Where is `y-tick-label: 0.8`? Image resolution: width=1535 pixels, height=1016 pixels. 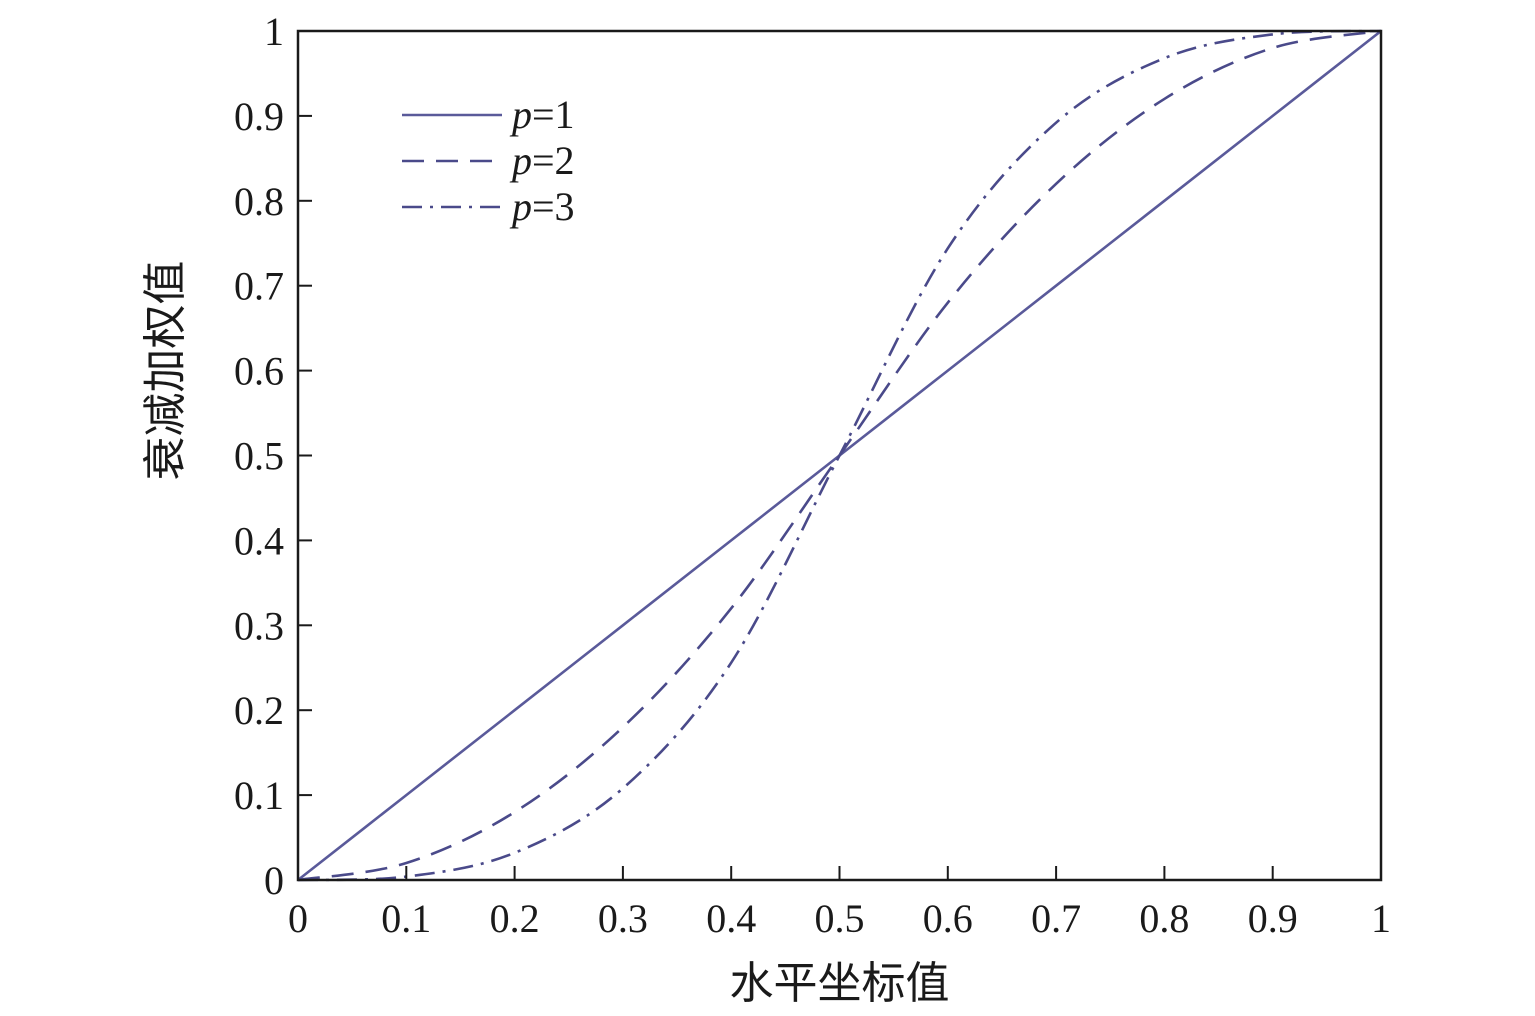 y-tick-label: 0.8 is located at coordinates (259, 201).